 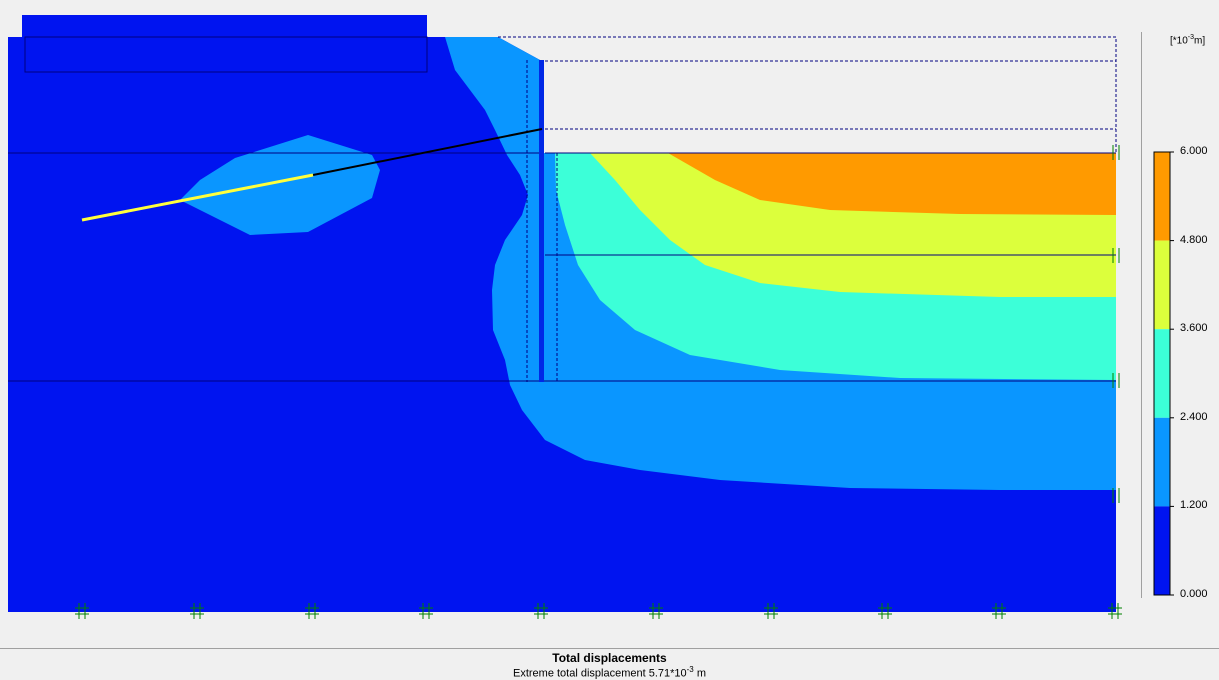 What do you see at coordinates (1194, 594) in the screenshot?
I see `legend-tick-label: 0.000` at bounding box center [1194, 594].